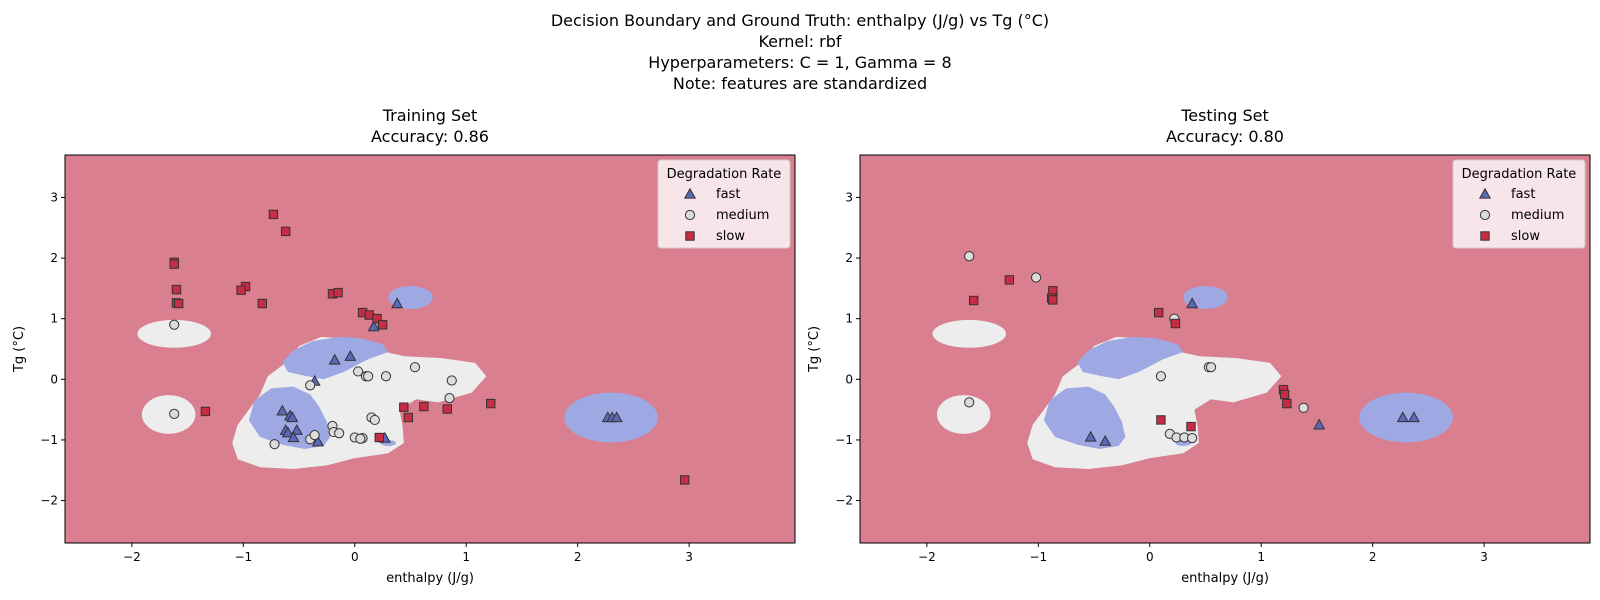 This screenshot has width=1600, height=600. I want to click on panel-title: Training Set, so click(430, 115).